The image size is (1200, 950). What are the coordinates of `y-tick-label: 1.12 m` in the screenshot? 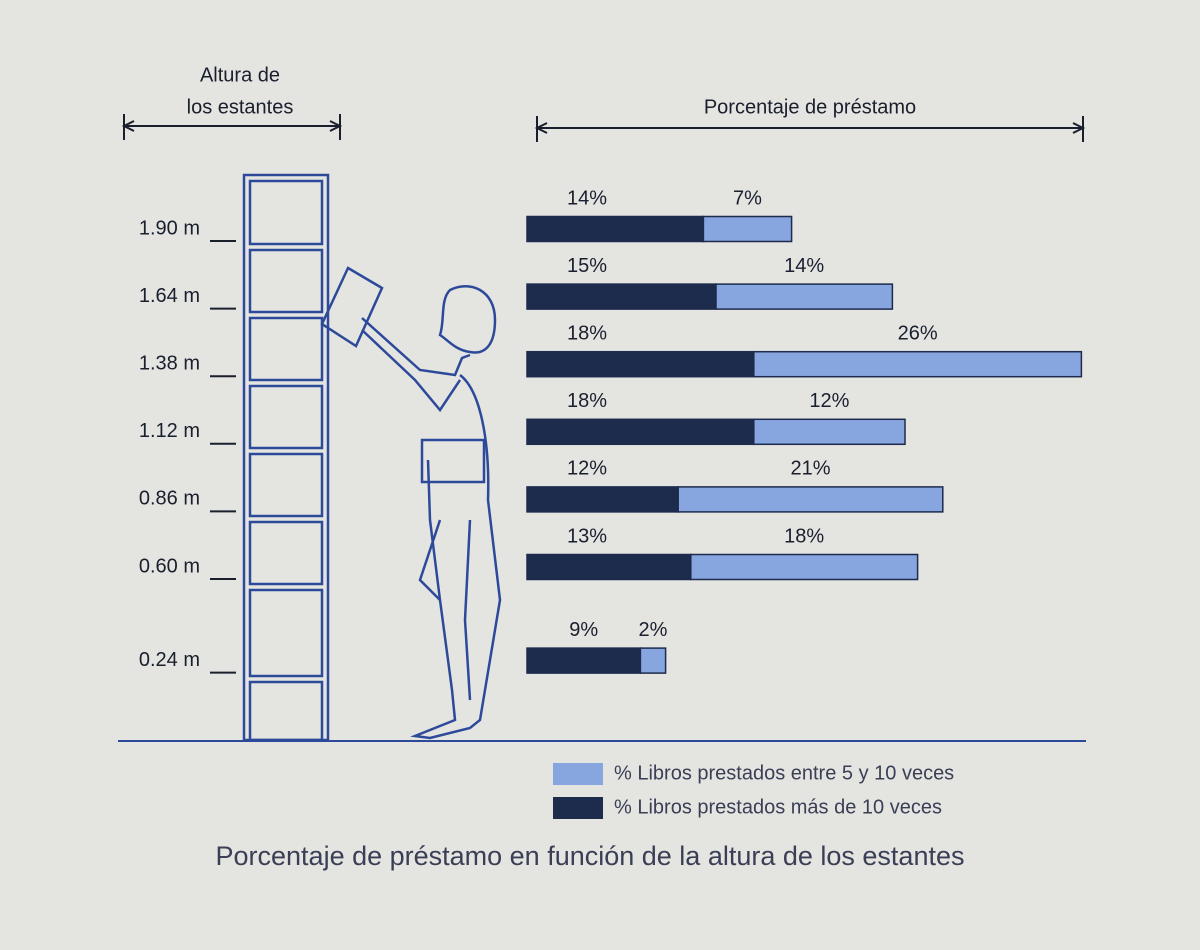 It's located at (169, 431).